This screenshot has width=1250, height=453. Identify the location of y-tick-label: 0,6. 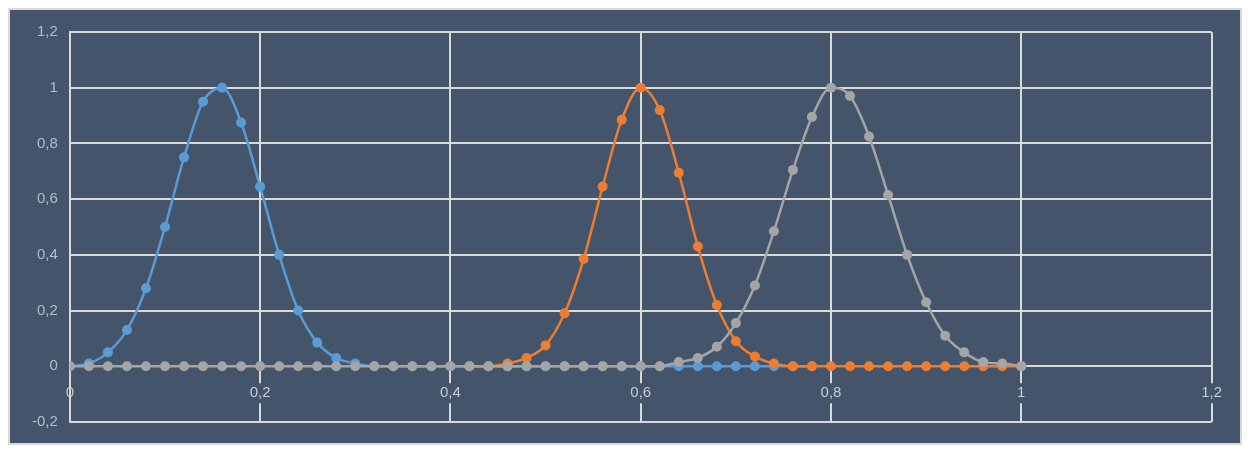
(47, 198).